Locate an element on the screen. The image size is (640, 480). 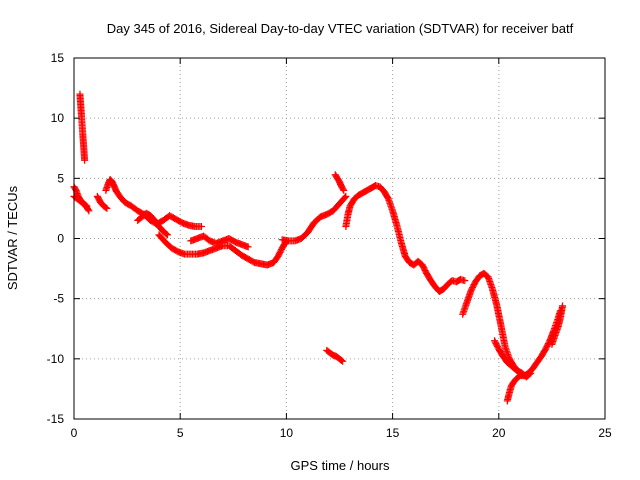
x-tick-label: 15 is located at coordinates (393, 433).